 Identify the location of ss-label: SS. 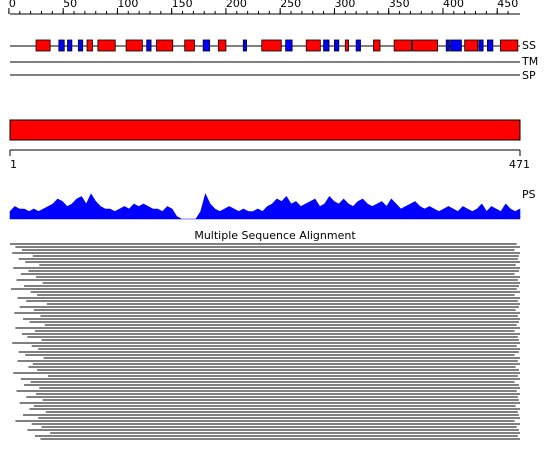
(529, 45).